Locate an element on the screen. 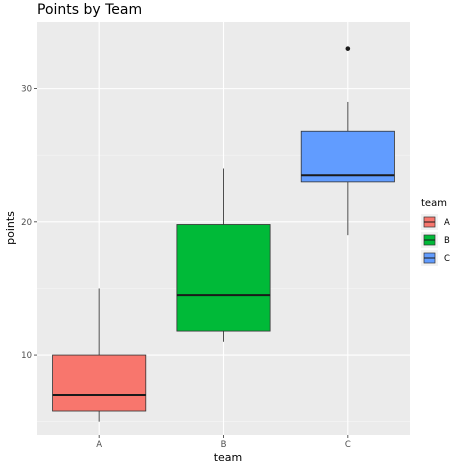  y-axis-title: points is located at coordinates (10, 228).